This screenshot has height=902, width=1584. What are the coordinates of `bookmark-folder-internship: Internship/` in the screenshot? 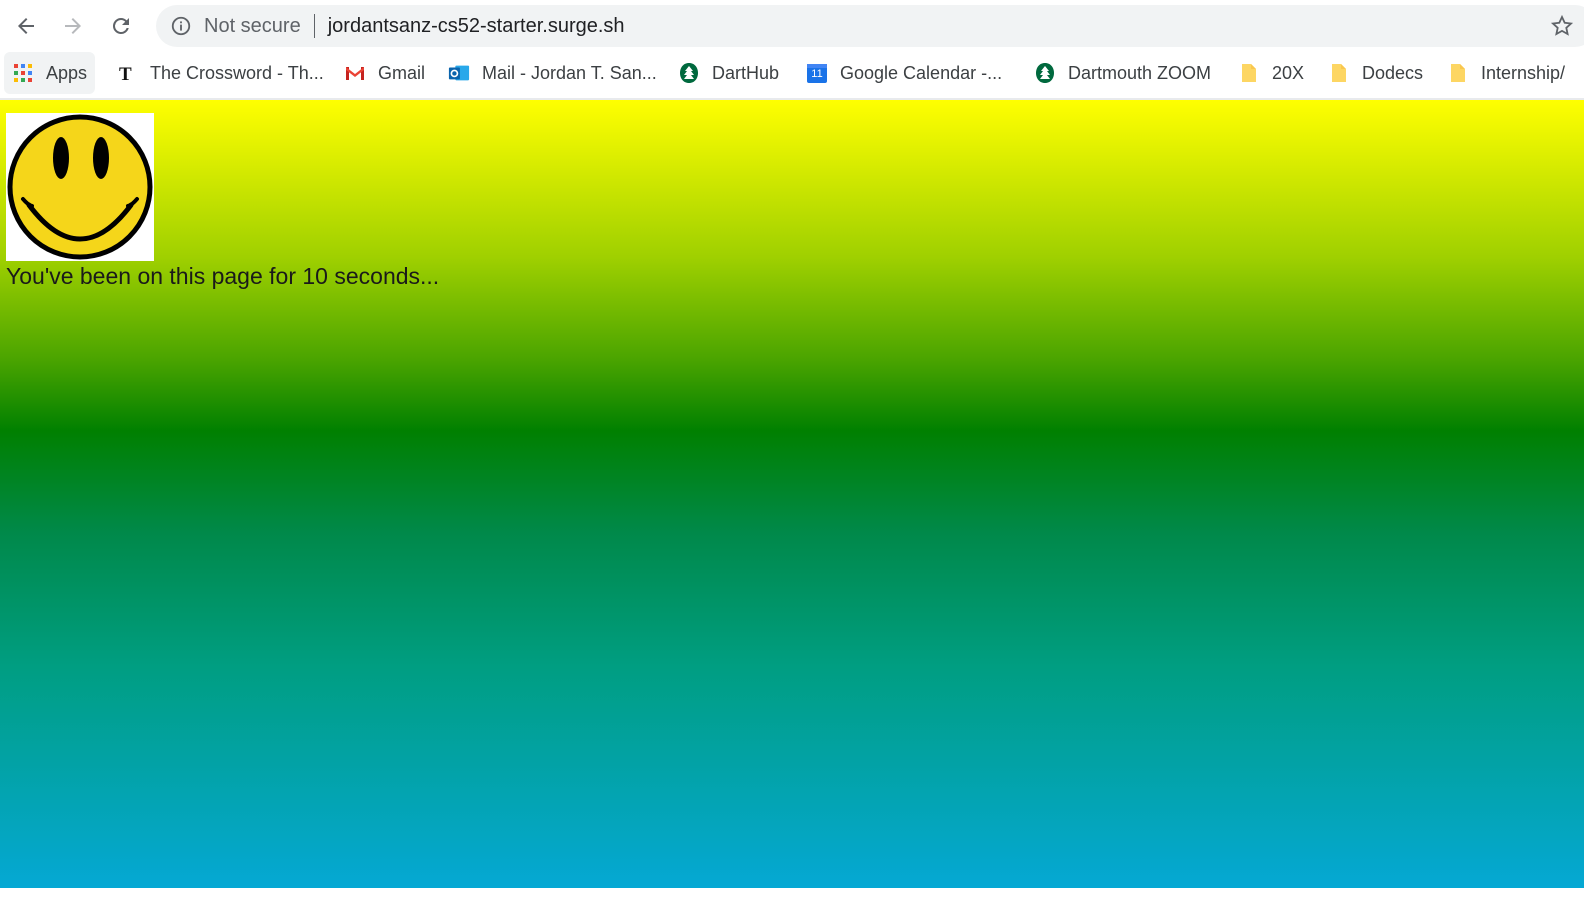 It's located at (1506, 73).